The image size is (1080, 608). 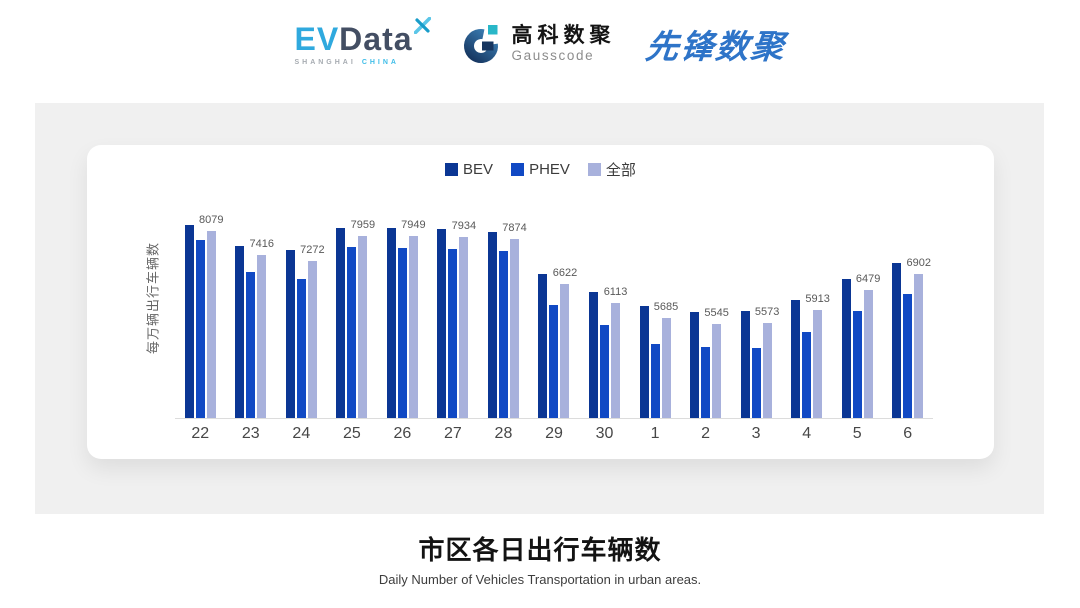 I want to click on bar-value-label-6: 6902, so click(x=918, y=263).